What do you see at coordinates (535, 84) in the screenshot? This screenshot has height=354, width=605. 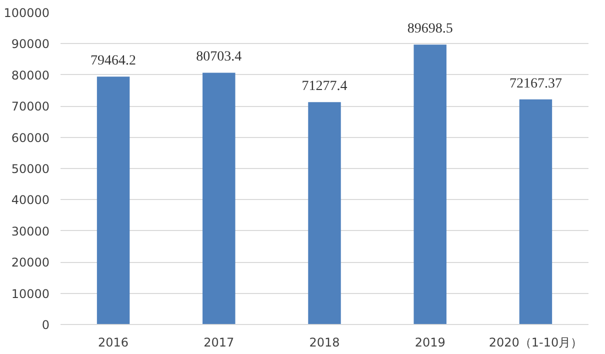 I see `data-label: 72167.37` at bounding box center [535, 84].